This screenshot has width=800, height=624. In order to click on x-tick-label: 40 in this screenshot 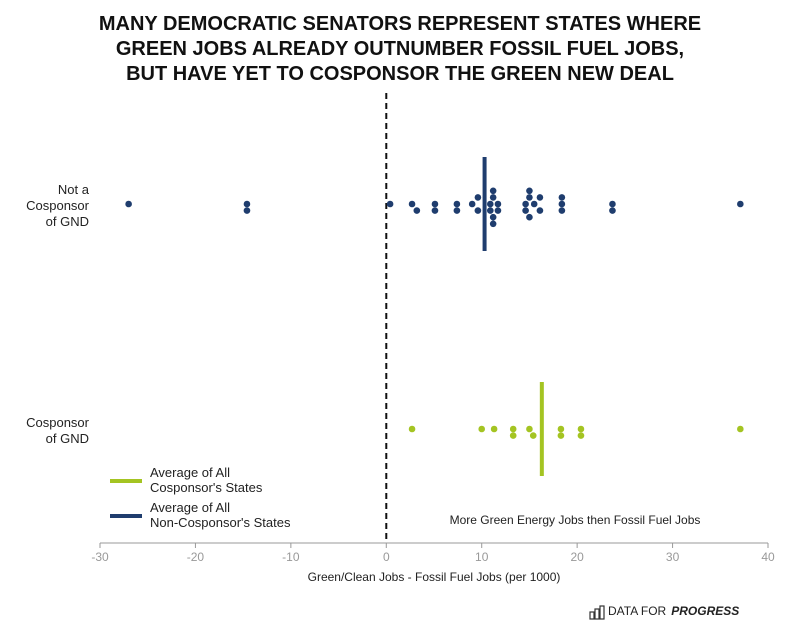, I will do `click(768, 557)`.